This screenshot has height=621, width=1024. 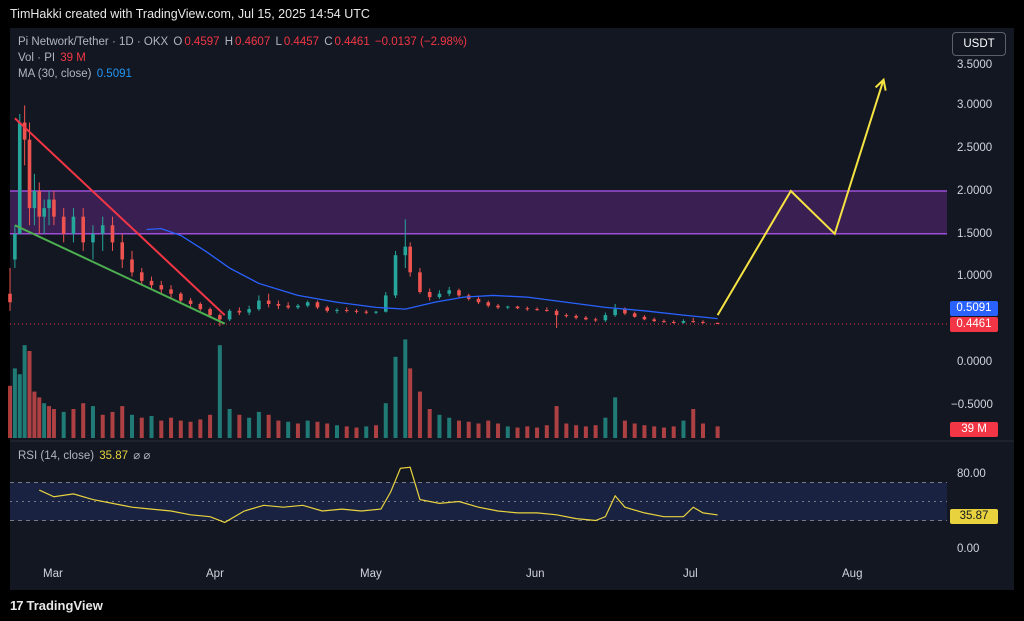 I want to click on rsi-legend: RSI (14, close) 35.87 ⌀ ⌀, so click(x=85, y=455).